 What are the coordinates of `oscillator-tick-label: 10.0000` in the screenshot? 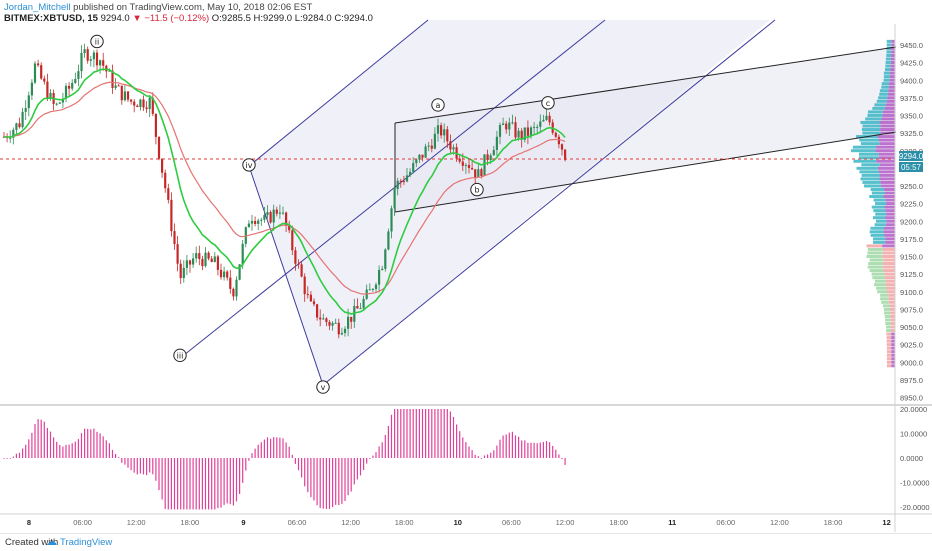 It's located at (913, 434).